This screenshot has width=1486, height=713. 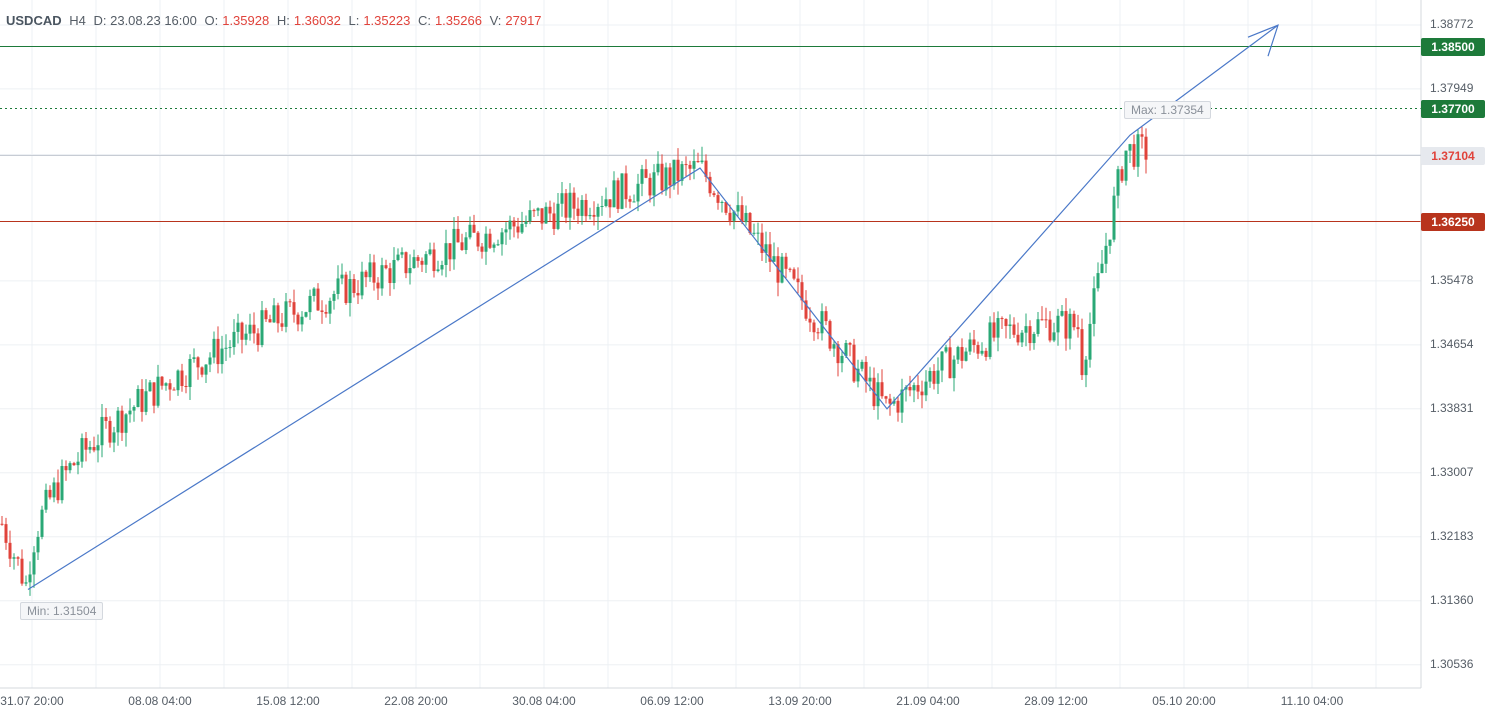 What do you see at coordinates (672, 701) in the screenshot?
I see `x-tick-label: 06.09 12:00` at bounding box center [672, 701].